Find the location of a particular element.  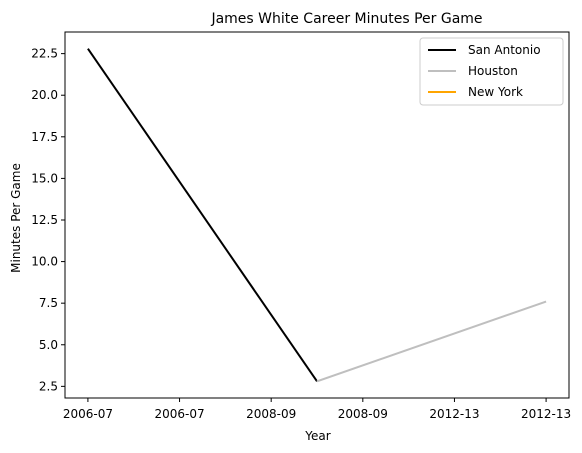

y-tick-label: 22.5 is located at coordinates (44, 54).